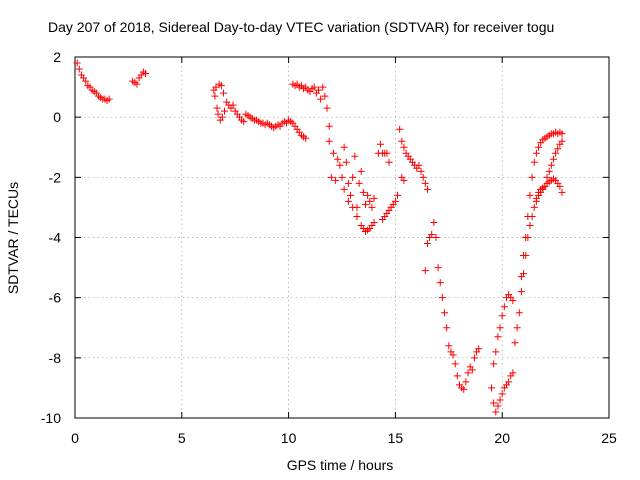  Describe the element at coordinates (55, 358) in the screenshot. I see `y-tick-label: -8` at that location.